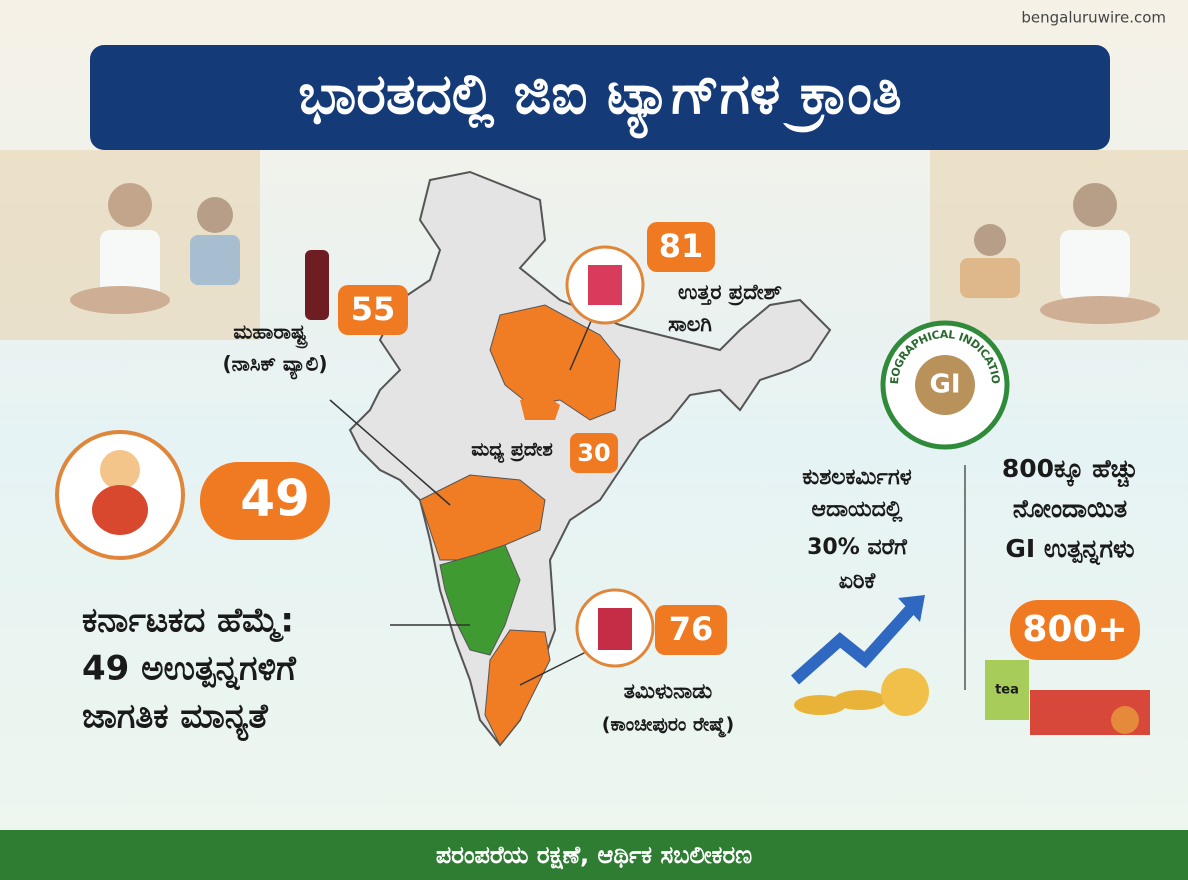 The image size is (1188, 880). What do you see at coordinates (1007, 690) in the screenshot?
I see `tea-label: tea` at bounding box center [1007, 690].